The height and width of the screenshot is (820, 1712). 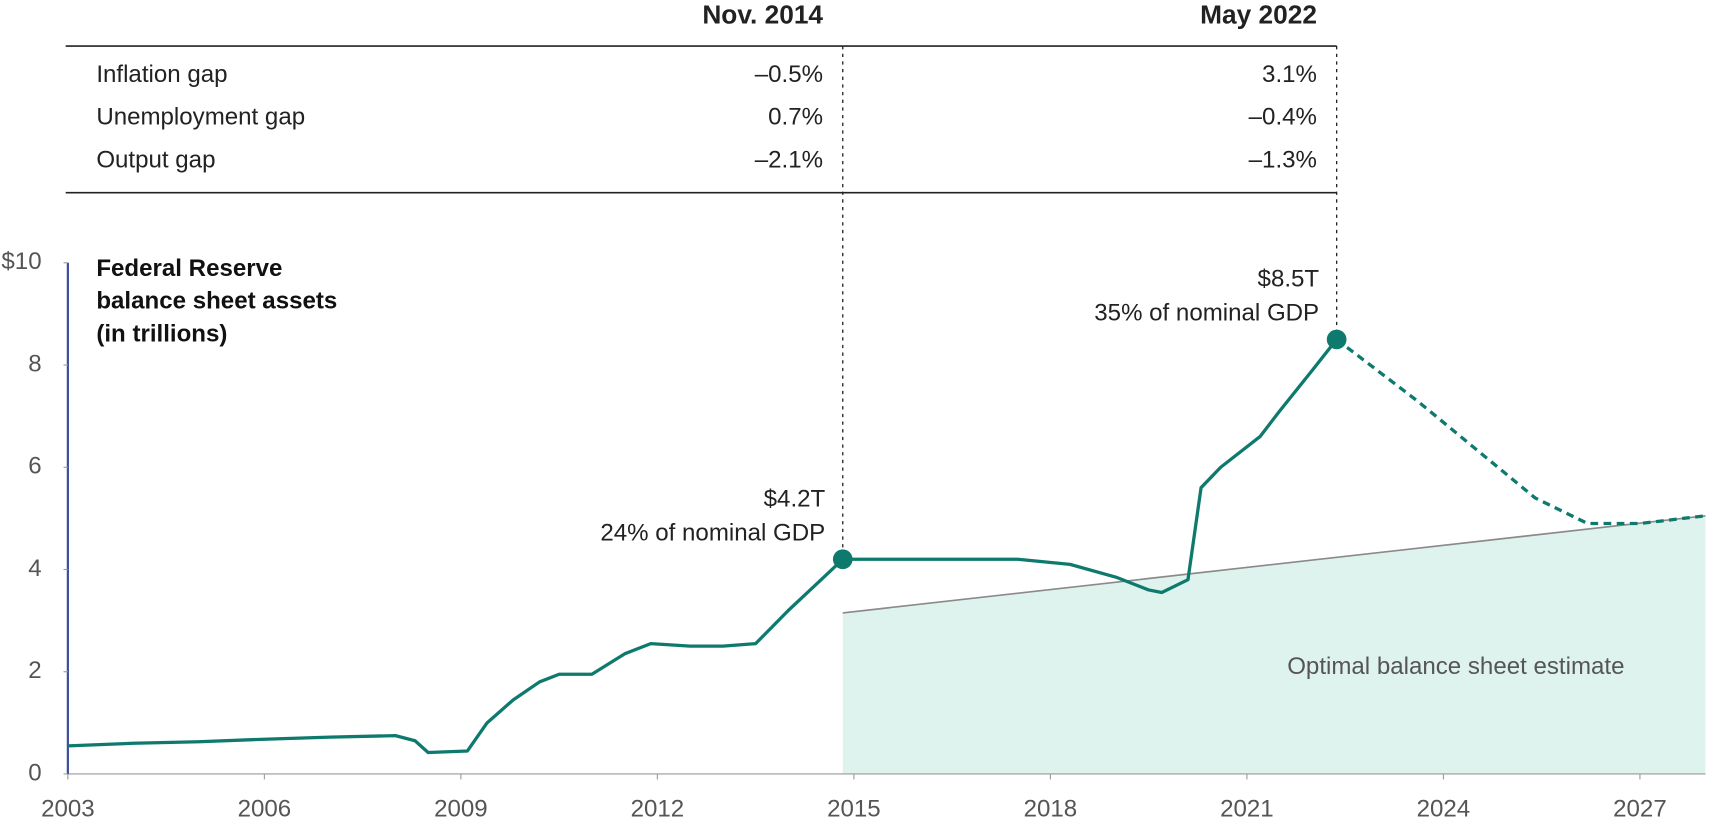 What do you see at coordinates (34, 466) in the screenshot?
I see `y-tick-label: 6` at bounding box center [34, 466].